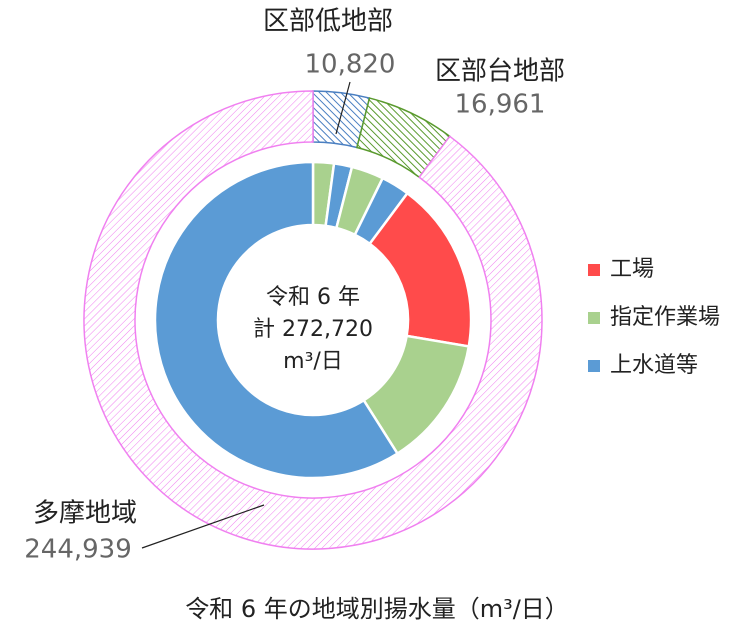  I want to click on legend-label: 工場, so click(632, 269).